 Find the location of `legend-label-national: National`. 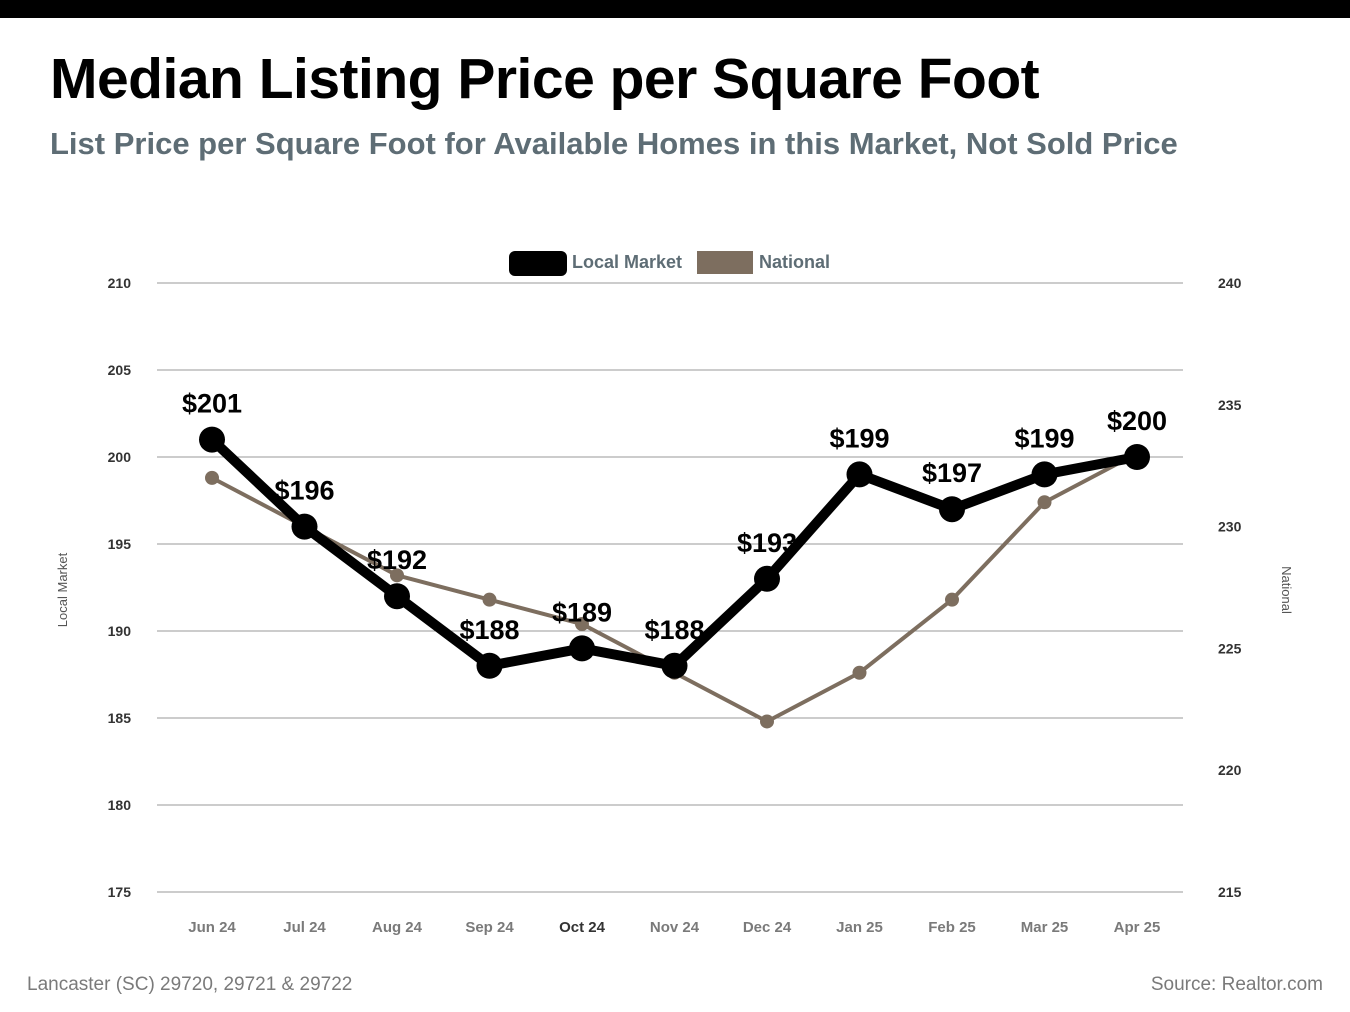

legend-label-national: National is located at coordinates (794, 262).